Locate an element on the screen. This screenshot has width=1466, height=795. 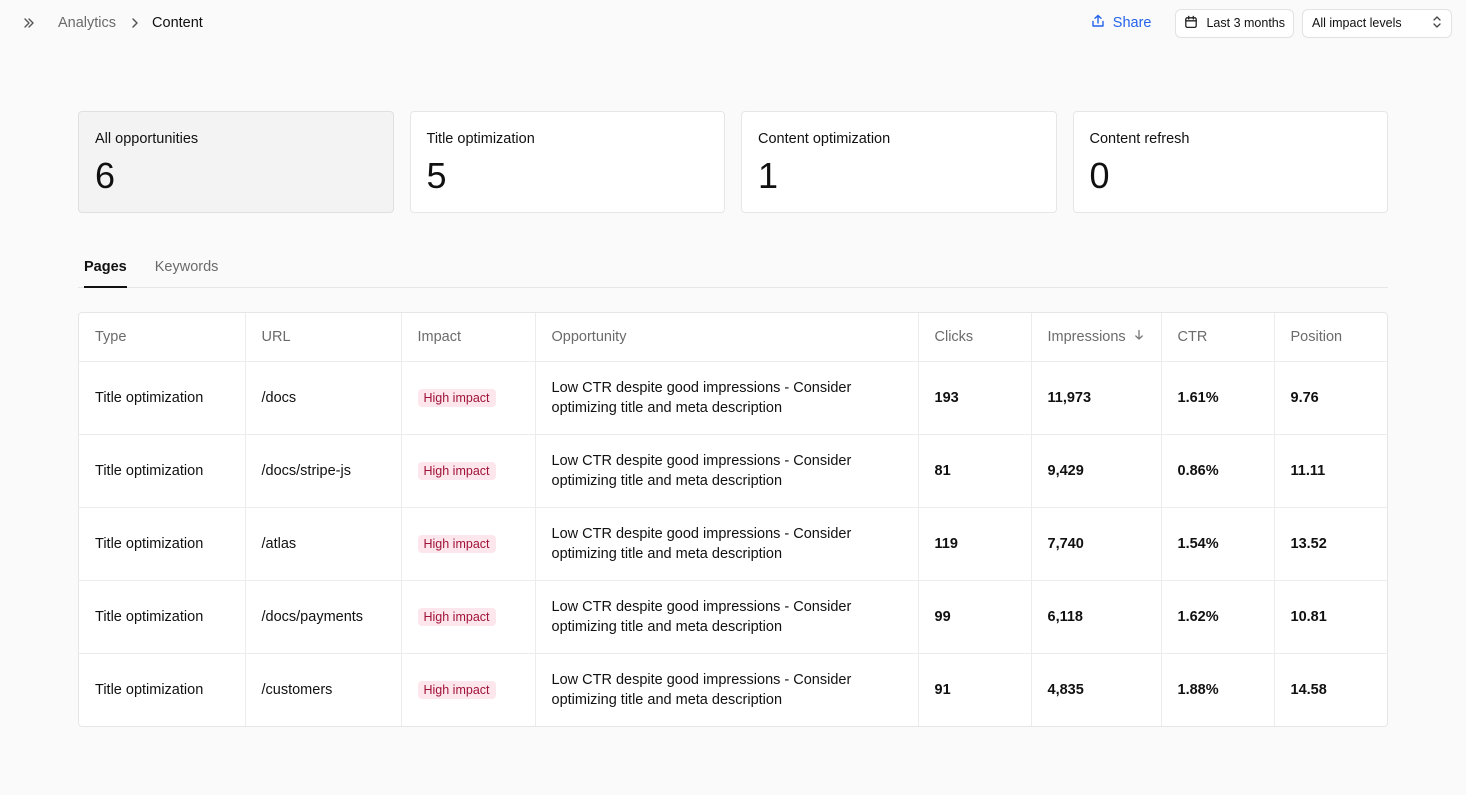
card-content-optimization: Content optimization 1 is located at coordinates (899, 162).